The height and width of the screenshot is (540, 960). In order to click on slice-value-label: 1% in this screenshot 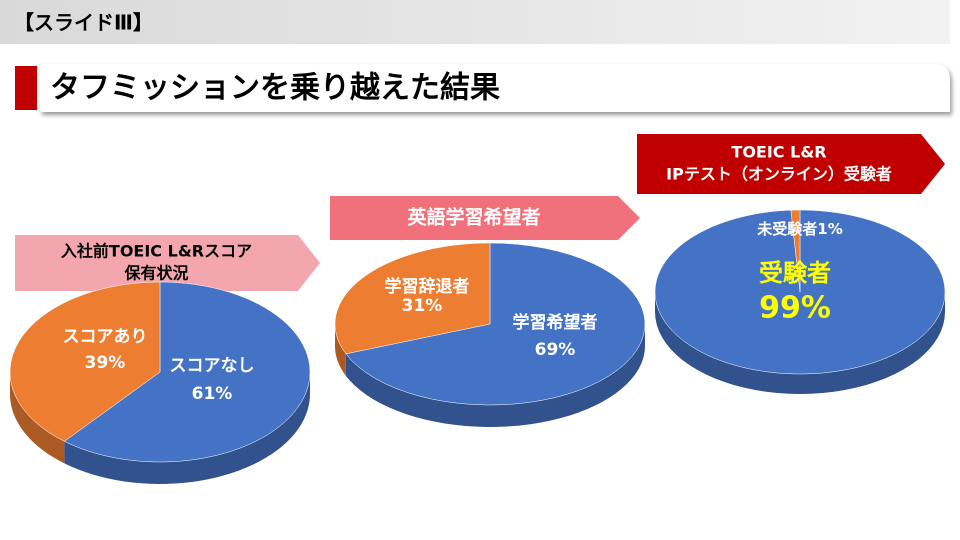, I will do `click(829, 229)`.